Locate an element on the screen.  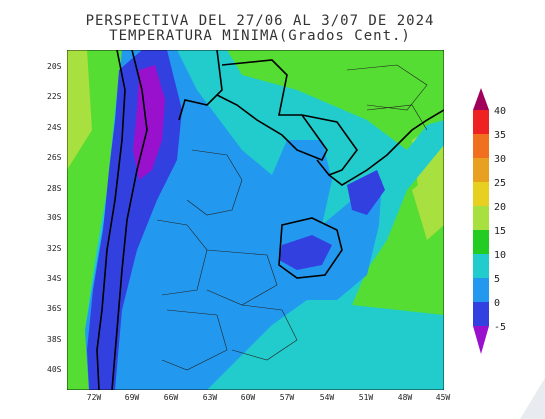
y-tick-label: 20S is located at coordinates (54, 66).